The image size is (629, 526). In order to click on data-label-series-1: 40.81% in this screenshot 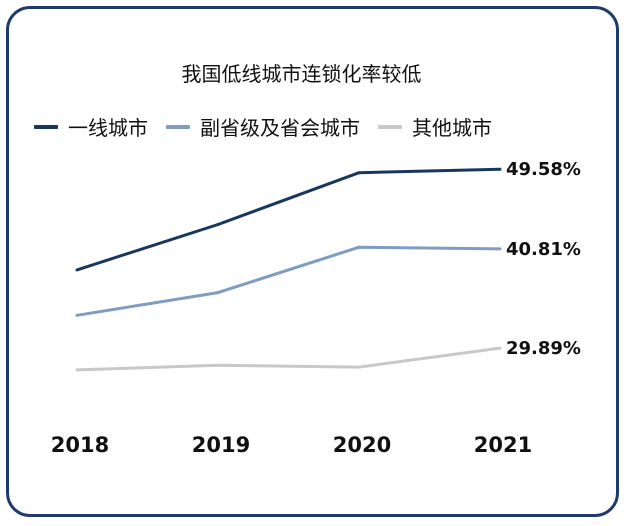, I will do `click(543, 249)`.